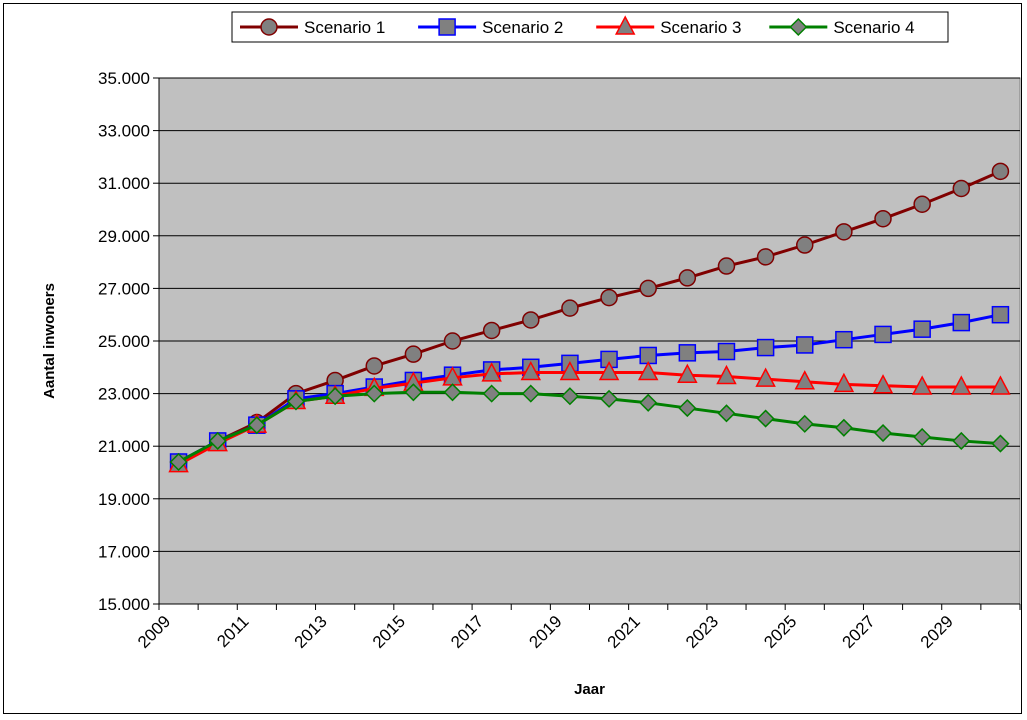 This screenshot has height=720, width=1027. I want to click on legend: Scenario 1 Scenario 2 Scenario 3 Scenario 4, so click(590, 27).